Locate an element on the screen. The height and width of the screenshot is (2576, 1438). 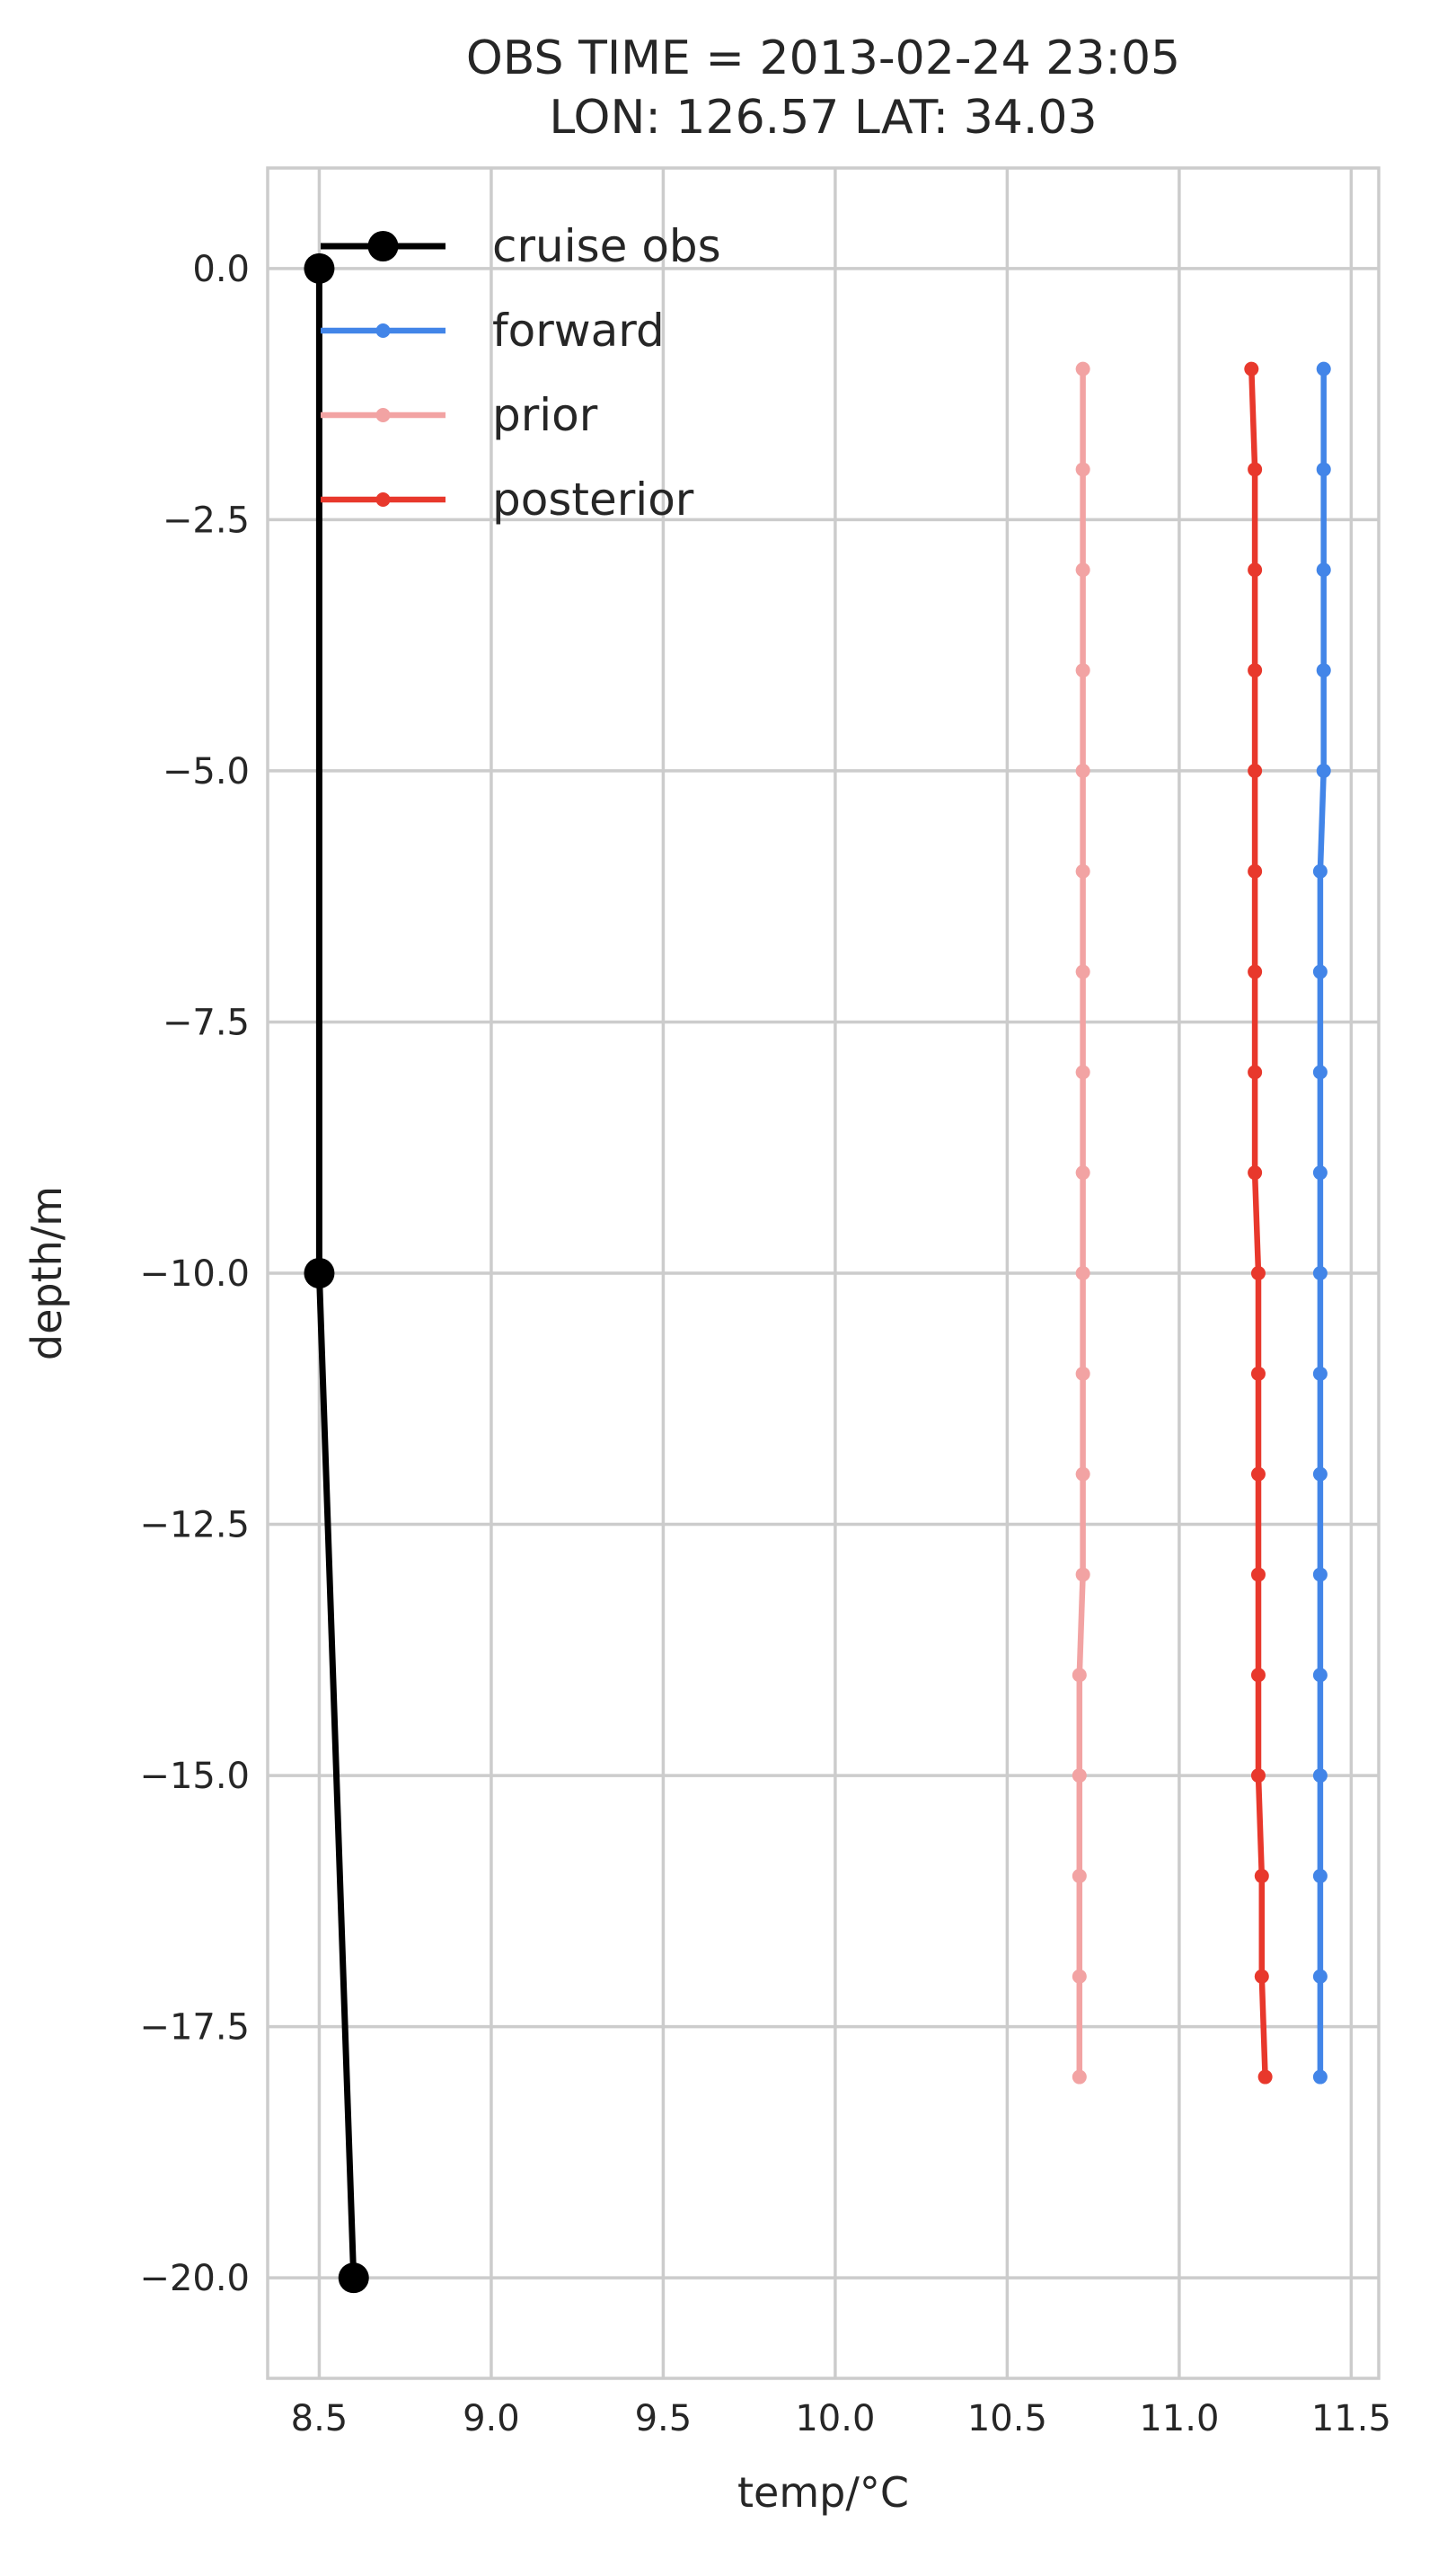
x-tick-label: 11.0 is located at coordinates (1179, 2419).